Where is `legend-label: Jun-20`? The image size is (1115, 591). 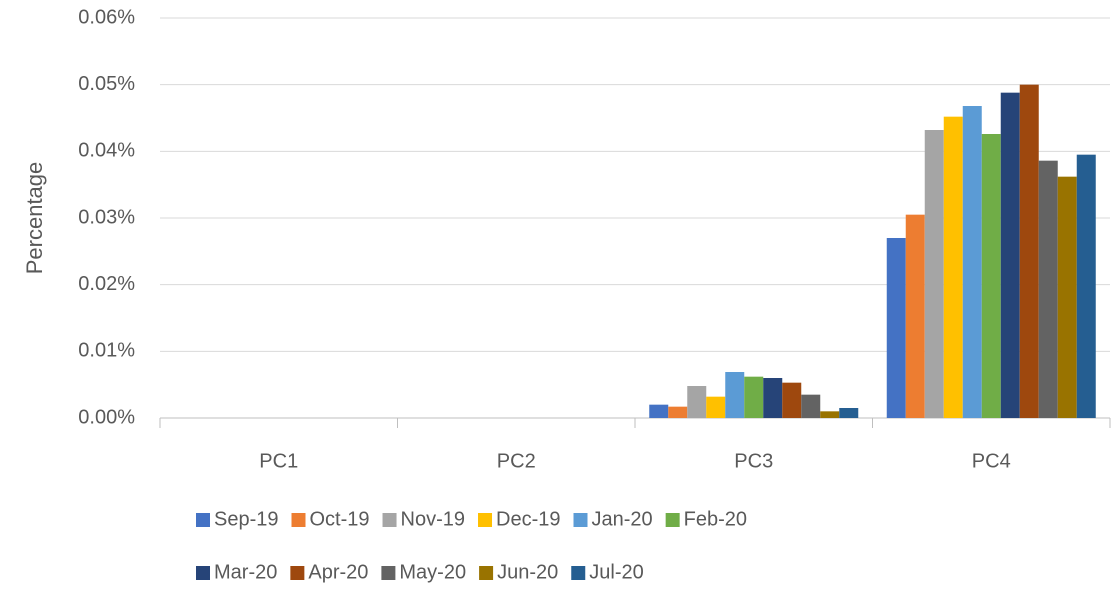 legend-label: Jun-20 is located at coordinates (527, 572).